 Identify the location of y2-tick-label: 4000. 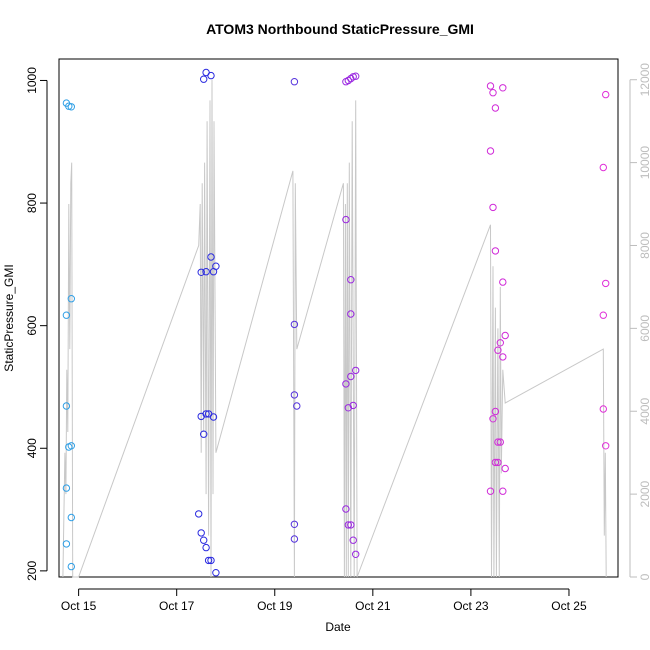
(644, 411).